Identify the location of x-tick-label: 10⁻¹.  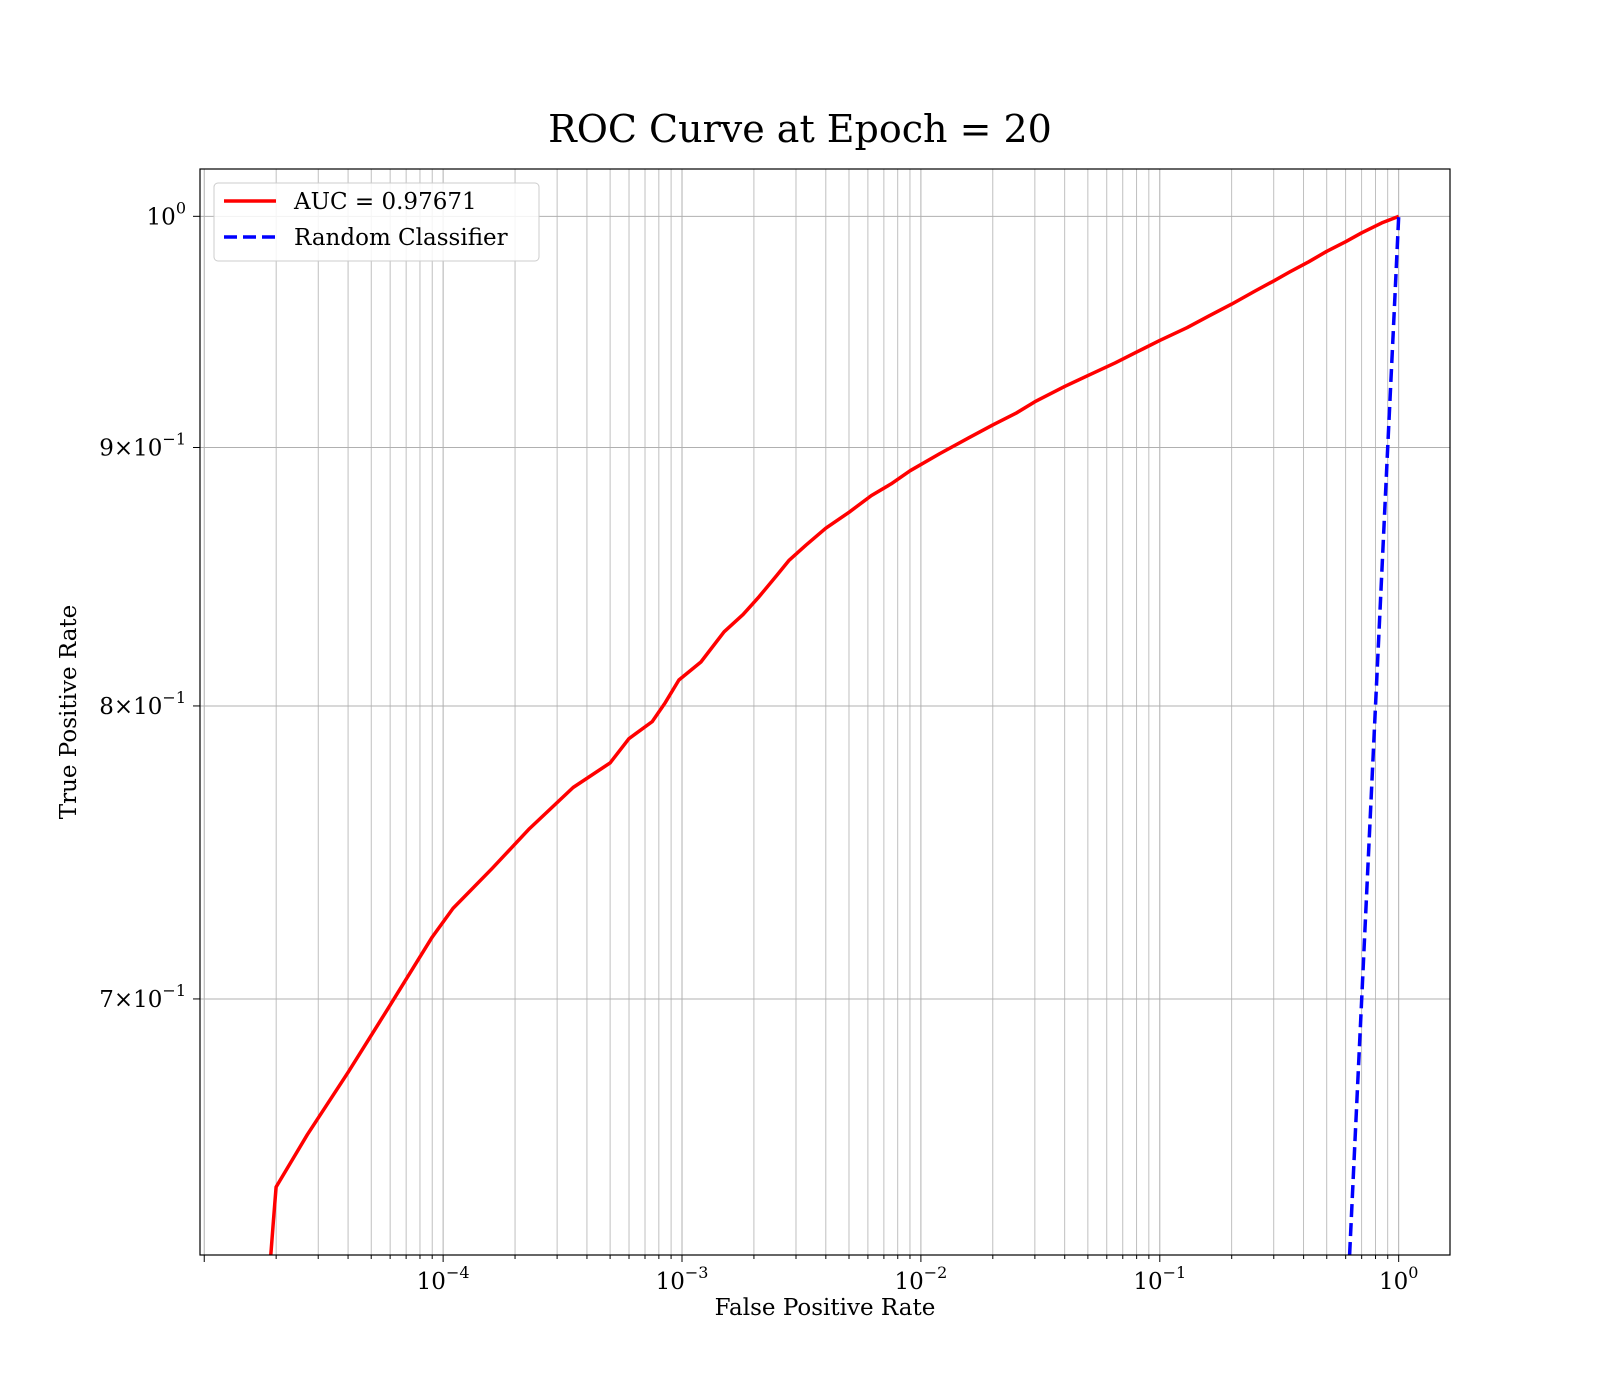
(1159, 1279).